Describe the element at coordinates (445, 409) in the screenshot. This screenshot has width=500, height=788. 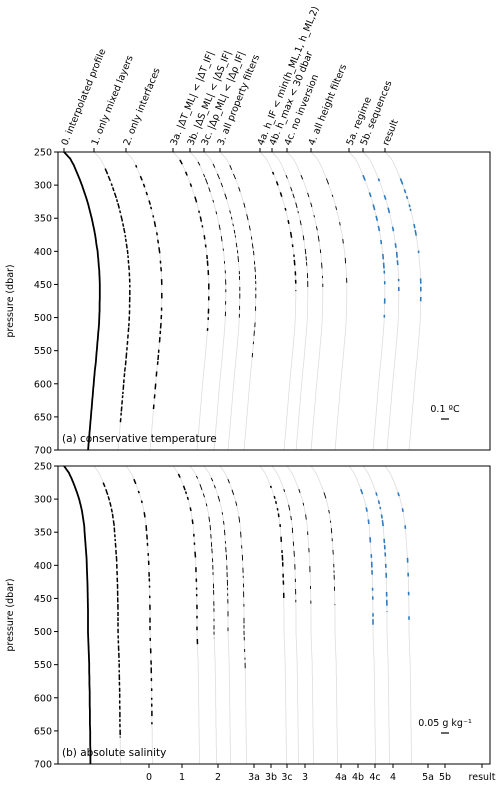
I see `scale-bar-label: 0.1 ºC` at that location.